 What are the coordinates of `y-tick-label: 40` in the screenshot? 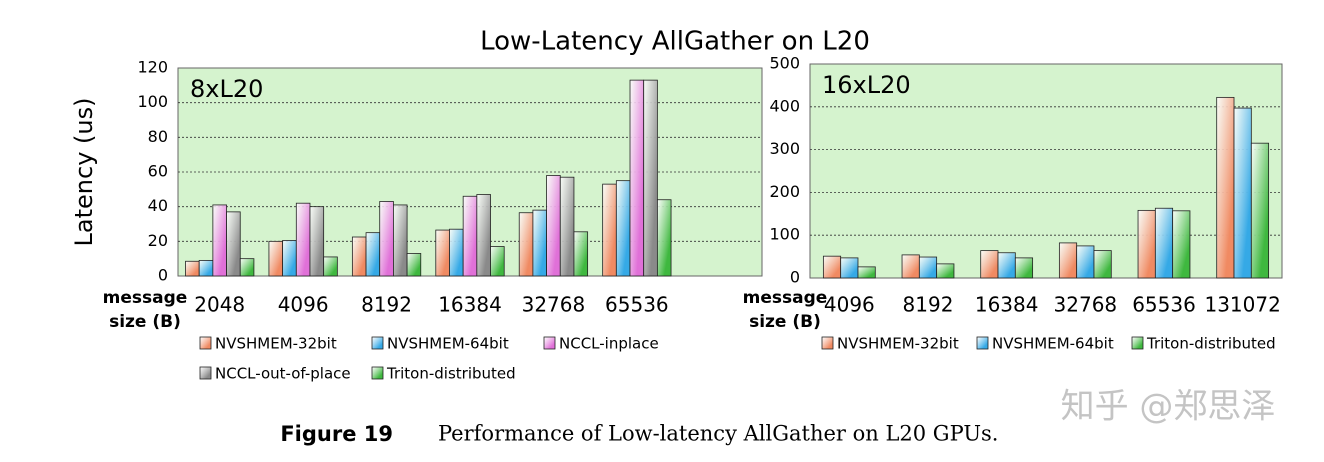 It's located at (158, 205).